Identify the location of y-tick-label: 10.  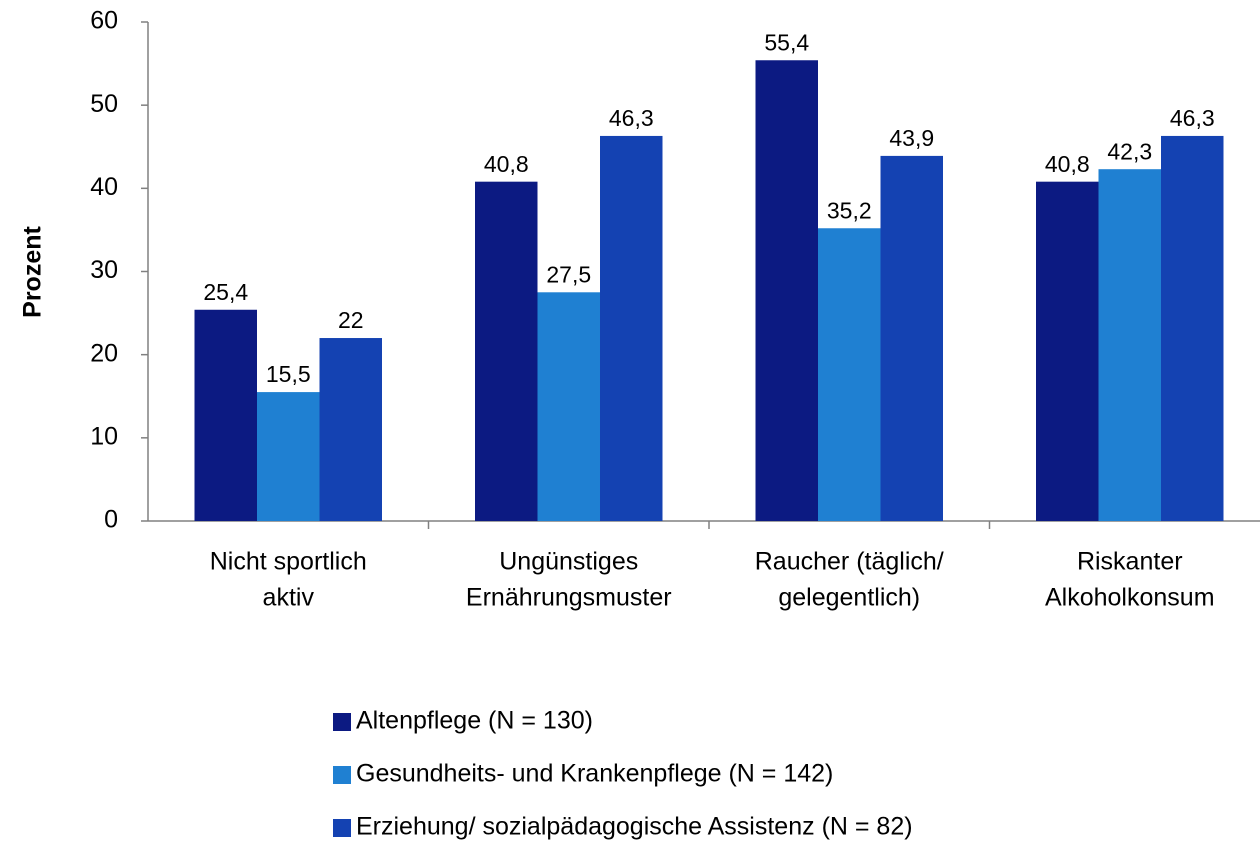
(104, 436).